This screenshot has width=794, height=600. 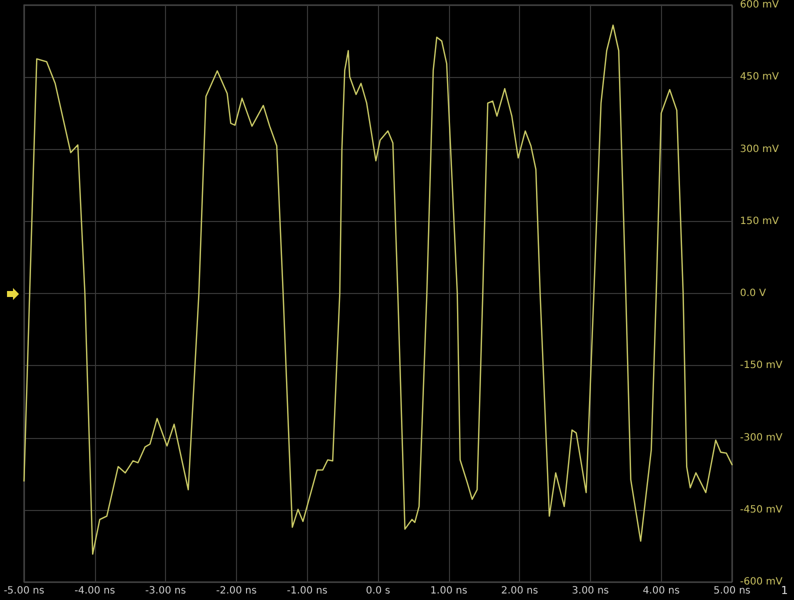 What do you see at coordinates (760, 77) in the screenshot?
I see `y-tick-label: 450 mV` at bounding box center [760, 77].